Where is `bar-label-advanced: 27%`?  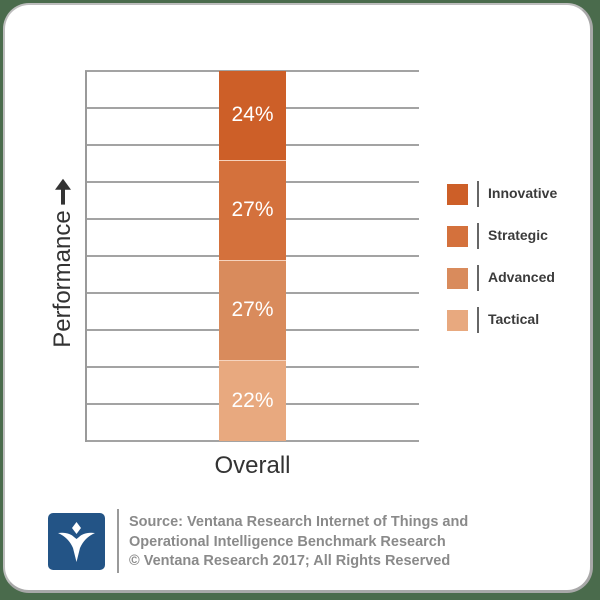
bar-label-advanced: 27% is located at coordinates (252, 310).